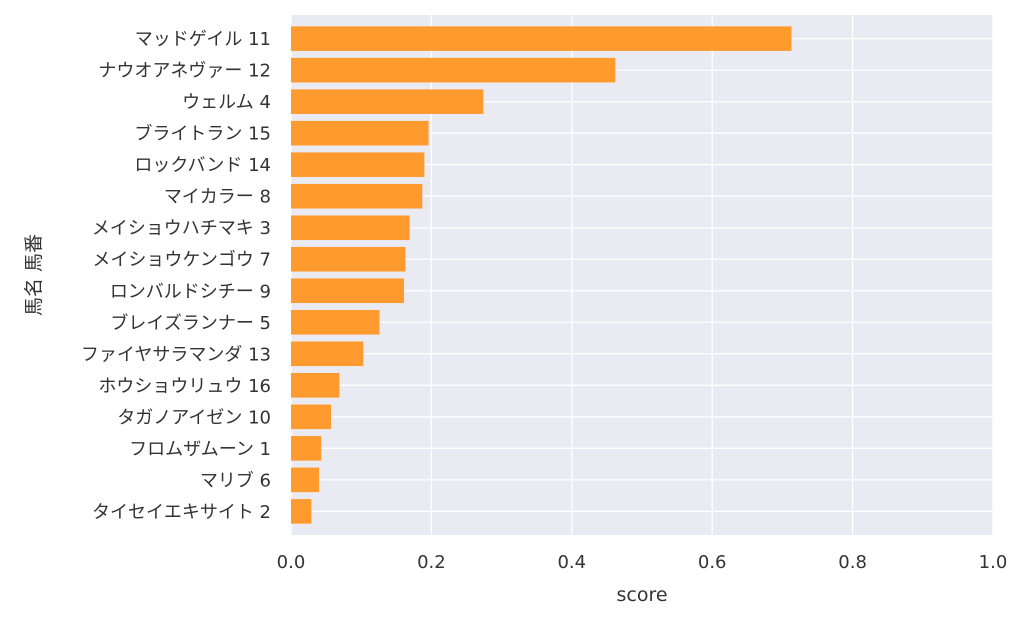 The width and height of the screenshot is (1024, 620). Describe the element at coordinates (202, 165) in the screenshot. I see `y-tick-label: ロックバンド 14` at that location.